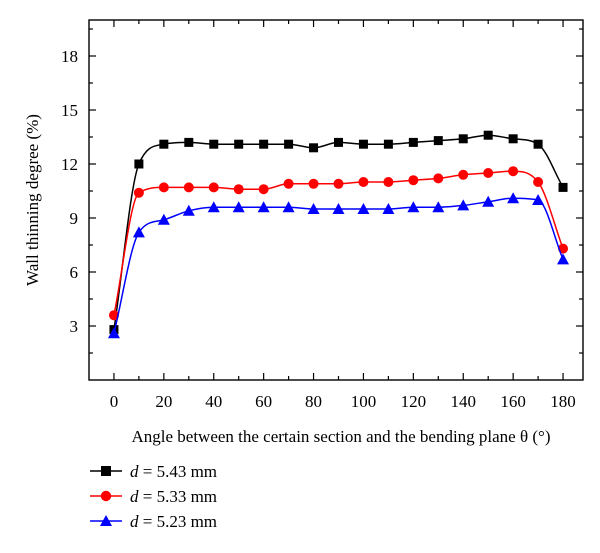 The width and height of the screenshot is (600, 553). Describe the element at coordinates (74, 326) in the screenshot. I see `y-tick-label: 3` at that location.